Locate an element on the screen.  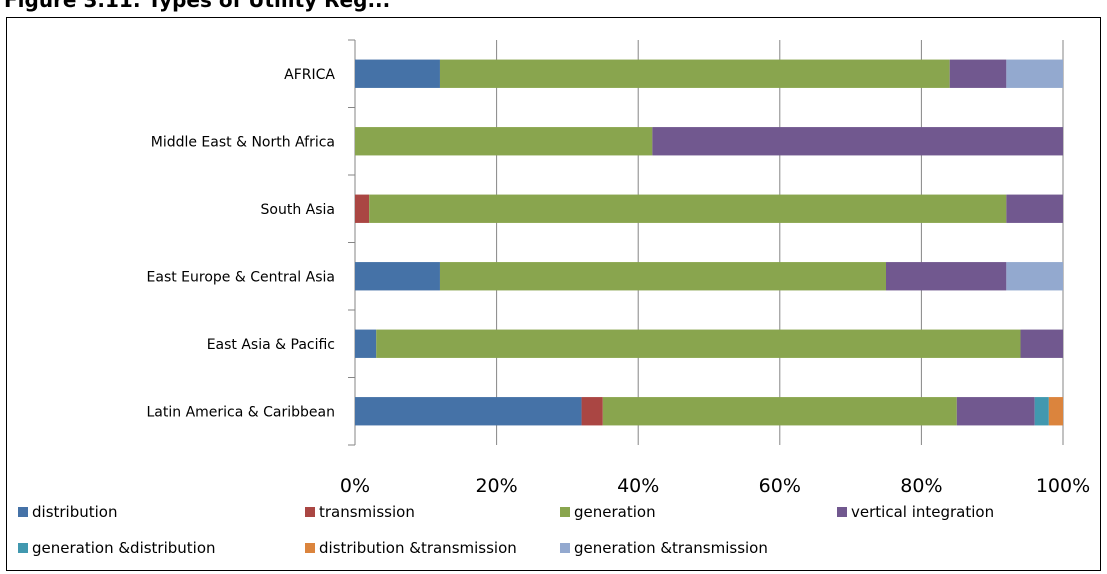
bar-africa-vertical-integration is located at coordinates (978, 73).